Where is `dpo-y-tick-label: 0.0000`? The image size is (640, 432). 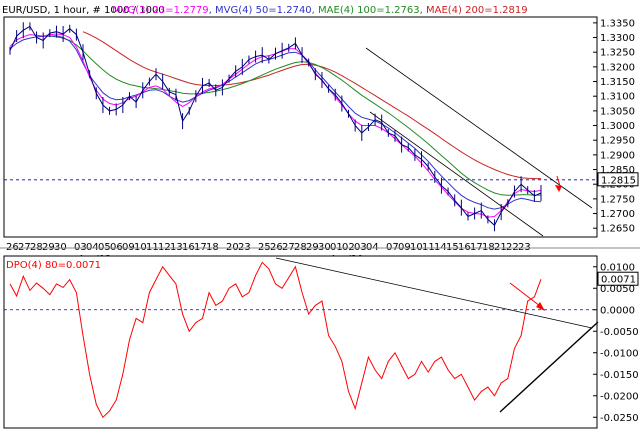 dpo-y-tick-label: 0.0000 is located at coordinates (617, 310).